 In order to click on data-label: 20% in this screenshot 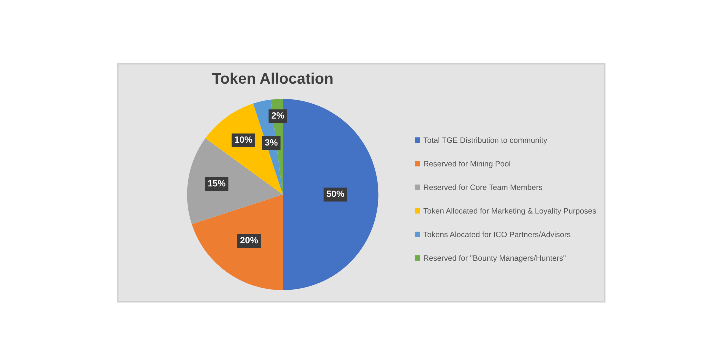, I will do `click(249, 240)`.